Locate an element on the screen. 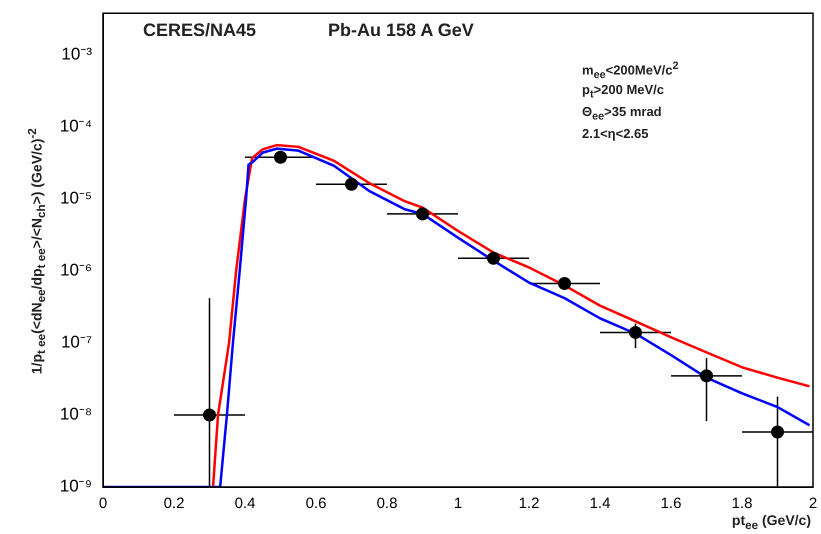 This screenshot has height=534, width=821. y-tick-label: 10⁻⁶ is located at coordinates (76, 270).